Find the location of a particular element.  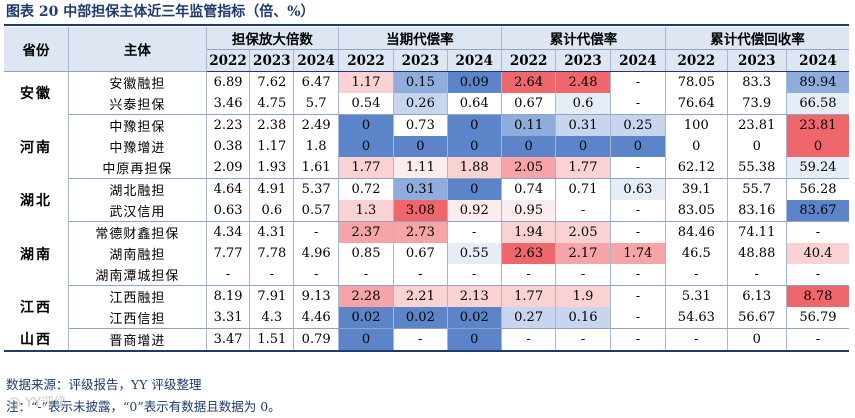

value-cell: 7.78 is located at coordinates (272, 253).